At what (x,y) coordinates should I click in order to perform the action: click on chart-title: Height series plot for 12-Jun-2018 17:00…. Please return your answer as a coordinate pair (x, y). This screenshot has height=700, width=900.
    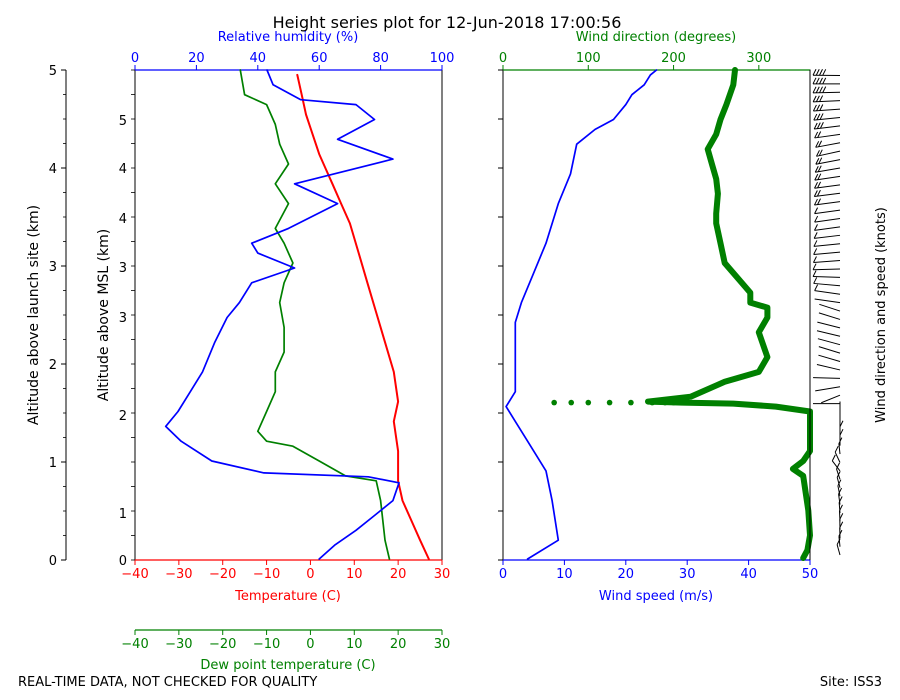
    Looking at the image, I should click on (447, 22).